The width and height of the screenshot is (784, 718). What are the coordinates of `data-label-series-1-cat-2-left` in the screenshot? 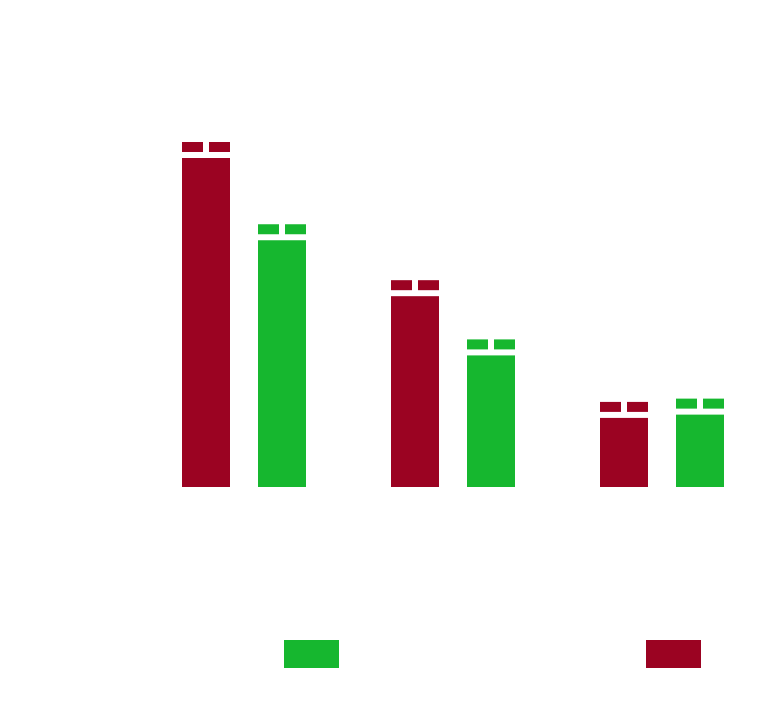 It's located at (401, 285).